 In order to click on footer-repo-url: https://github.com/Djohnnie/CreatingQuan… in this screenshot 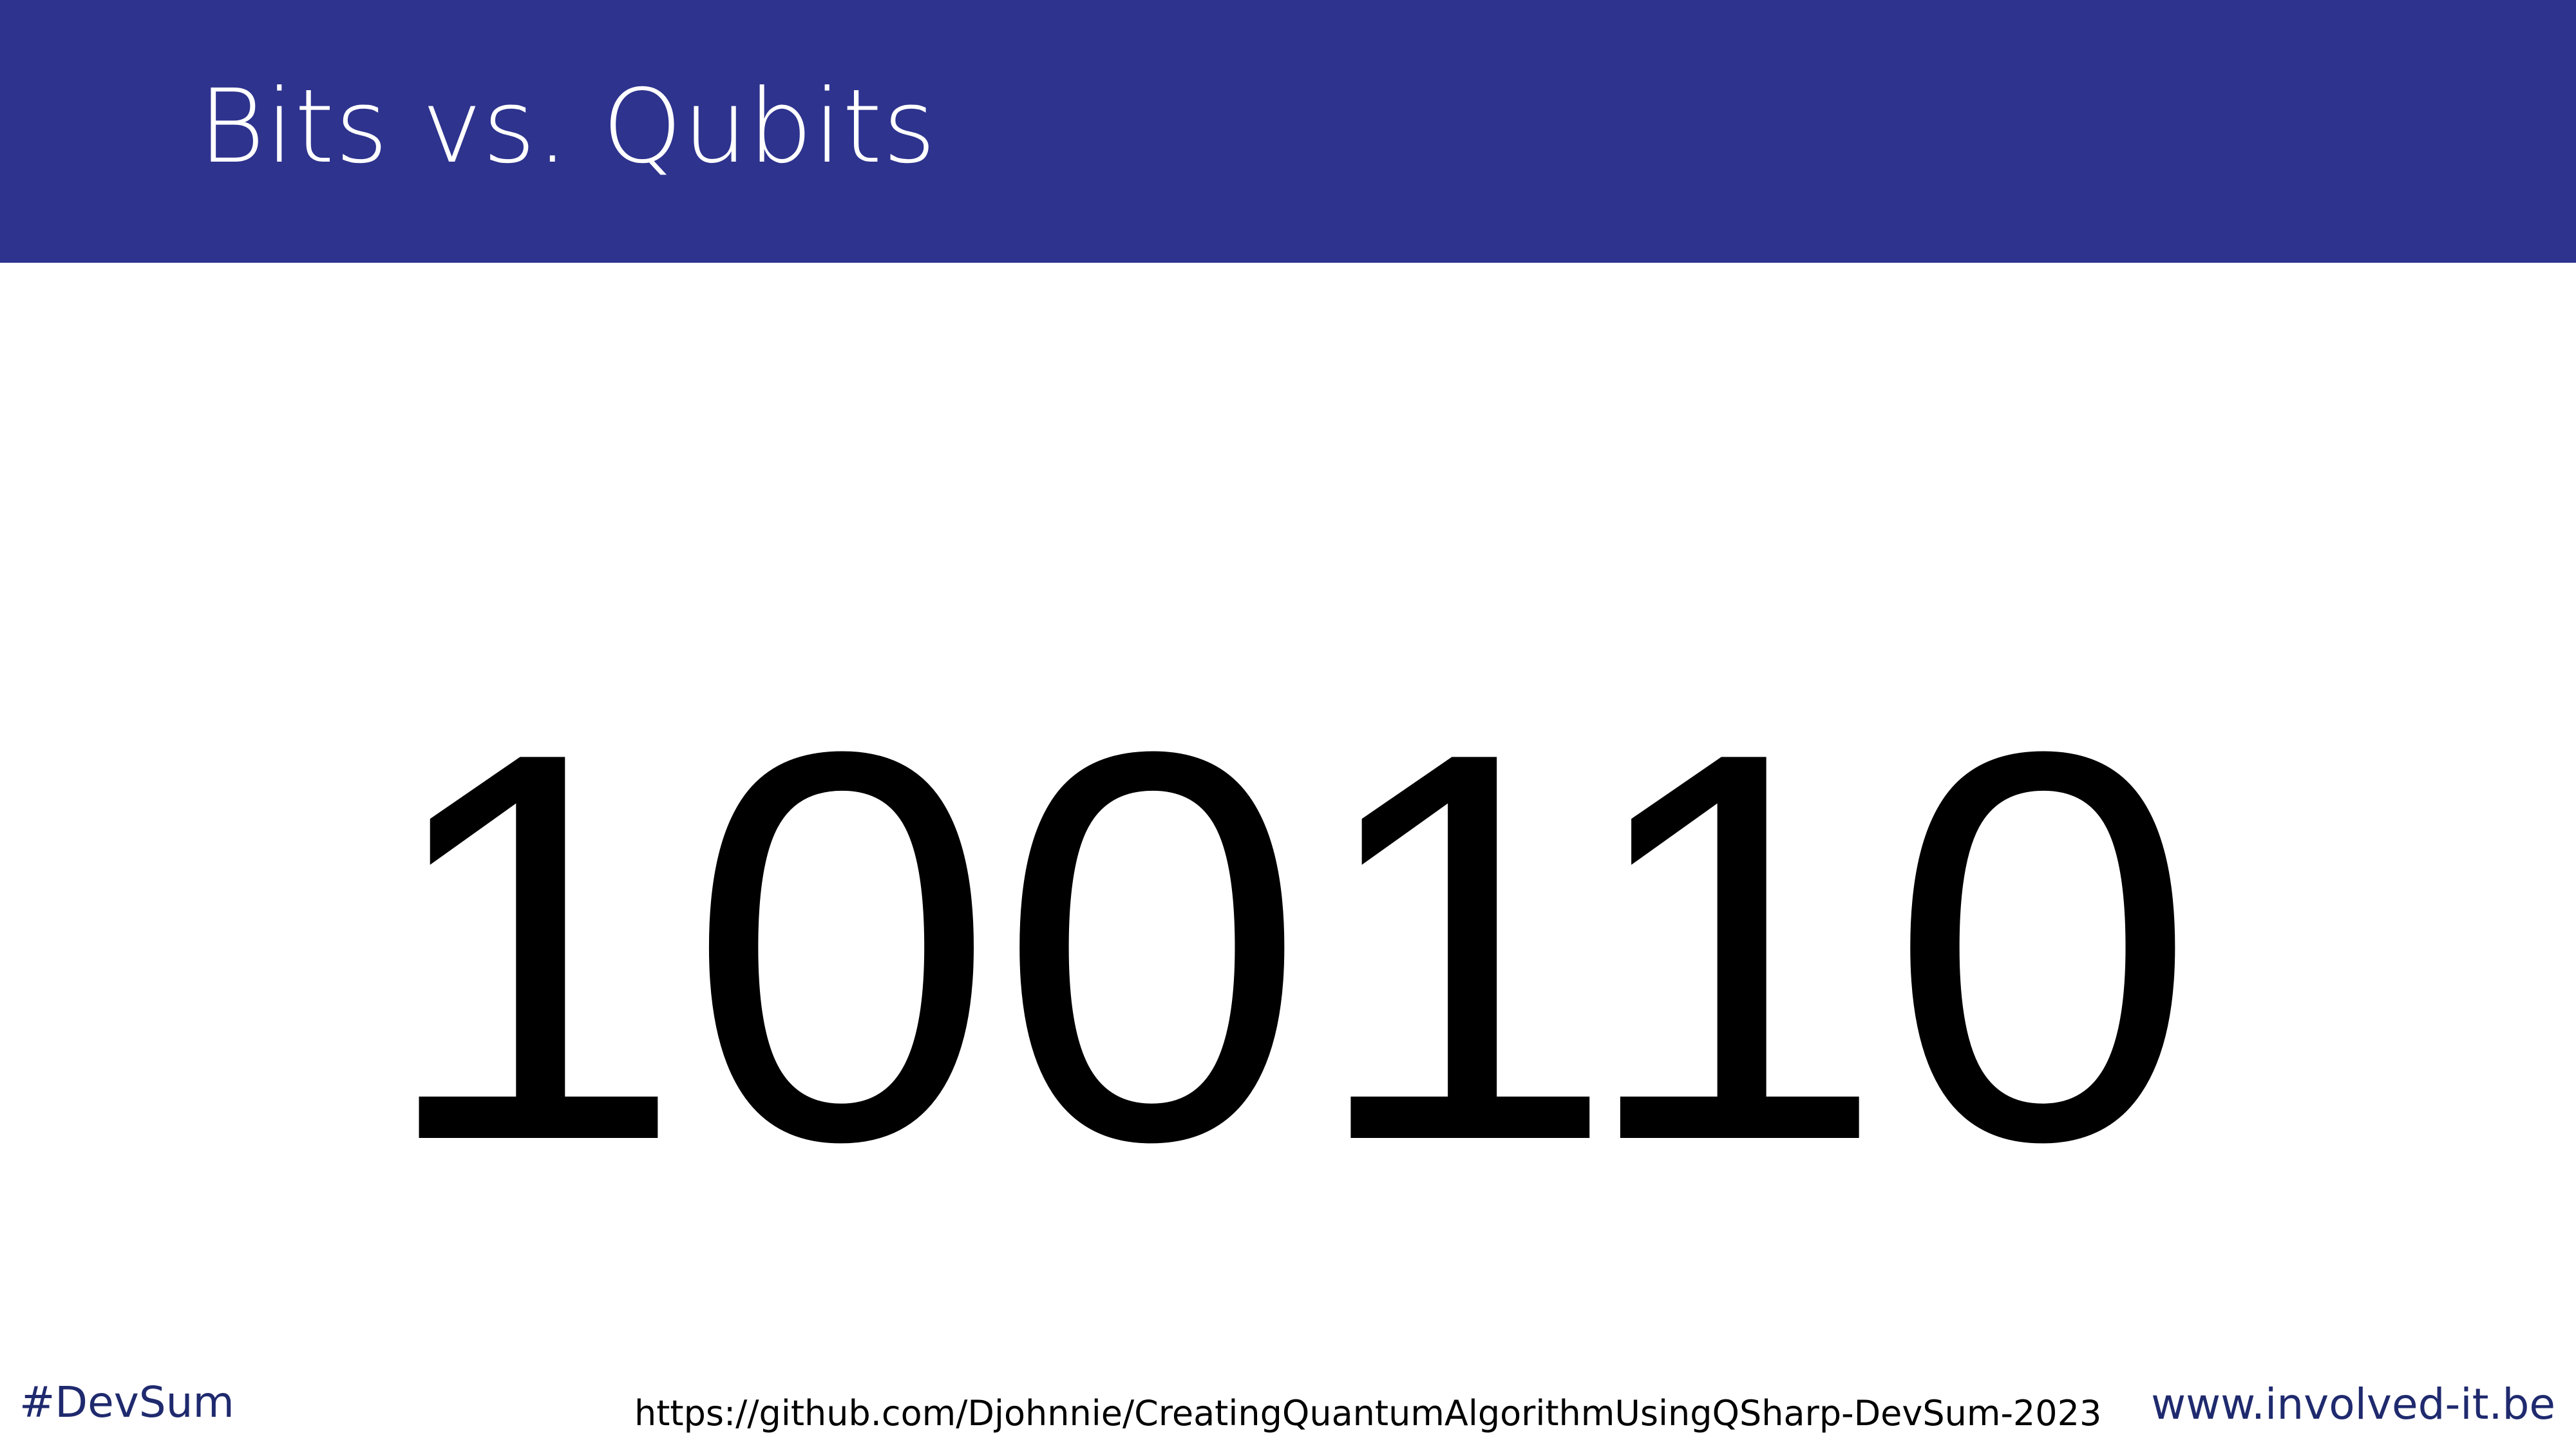, I will do `click(1368, 1413)`.